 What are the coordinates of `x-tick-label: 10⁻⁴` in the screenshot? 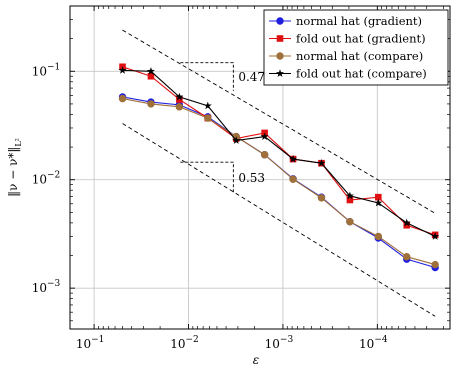 It's located at (373, 343).